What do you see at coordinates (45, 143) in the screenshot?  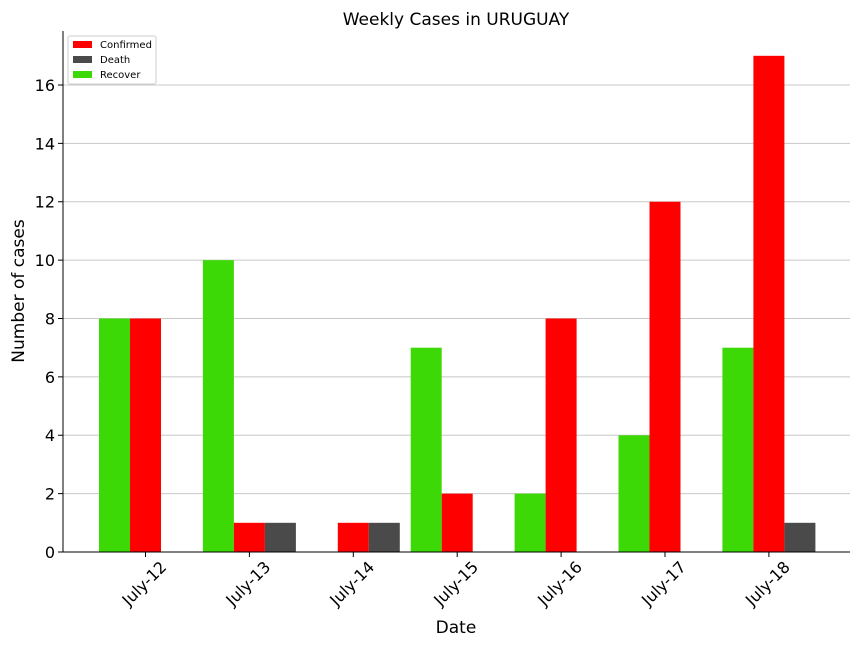 I see `y-tick-label: 14` at bounding box center [45, 143].